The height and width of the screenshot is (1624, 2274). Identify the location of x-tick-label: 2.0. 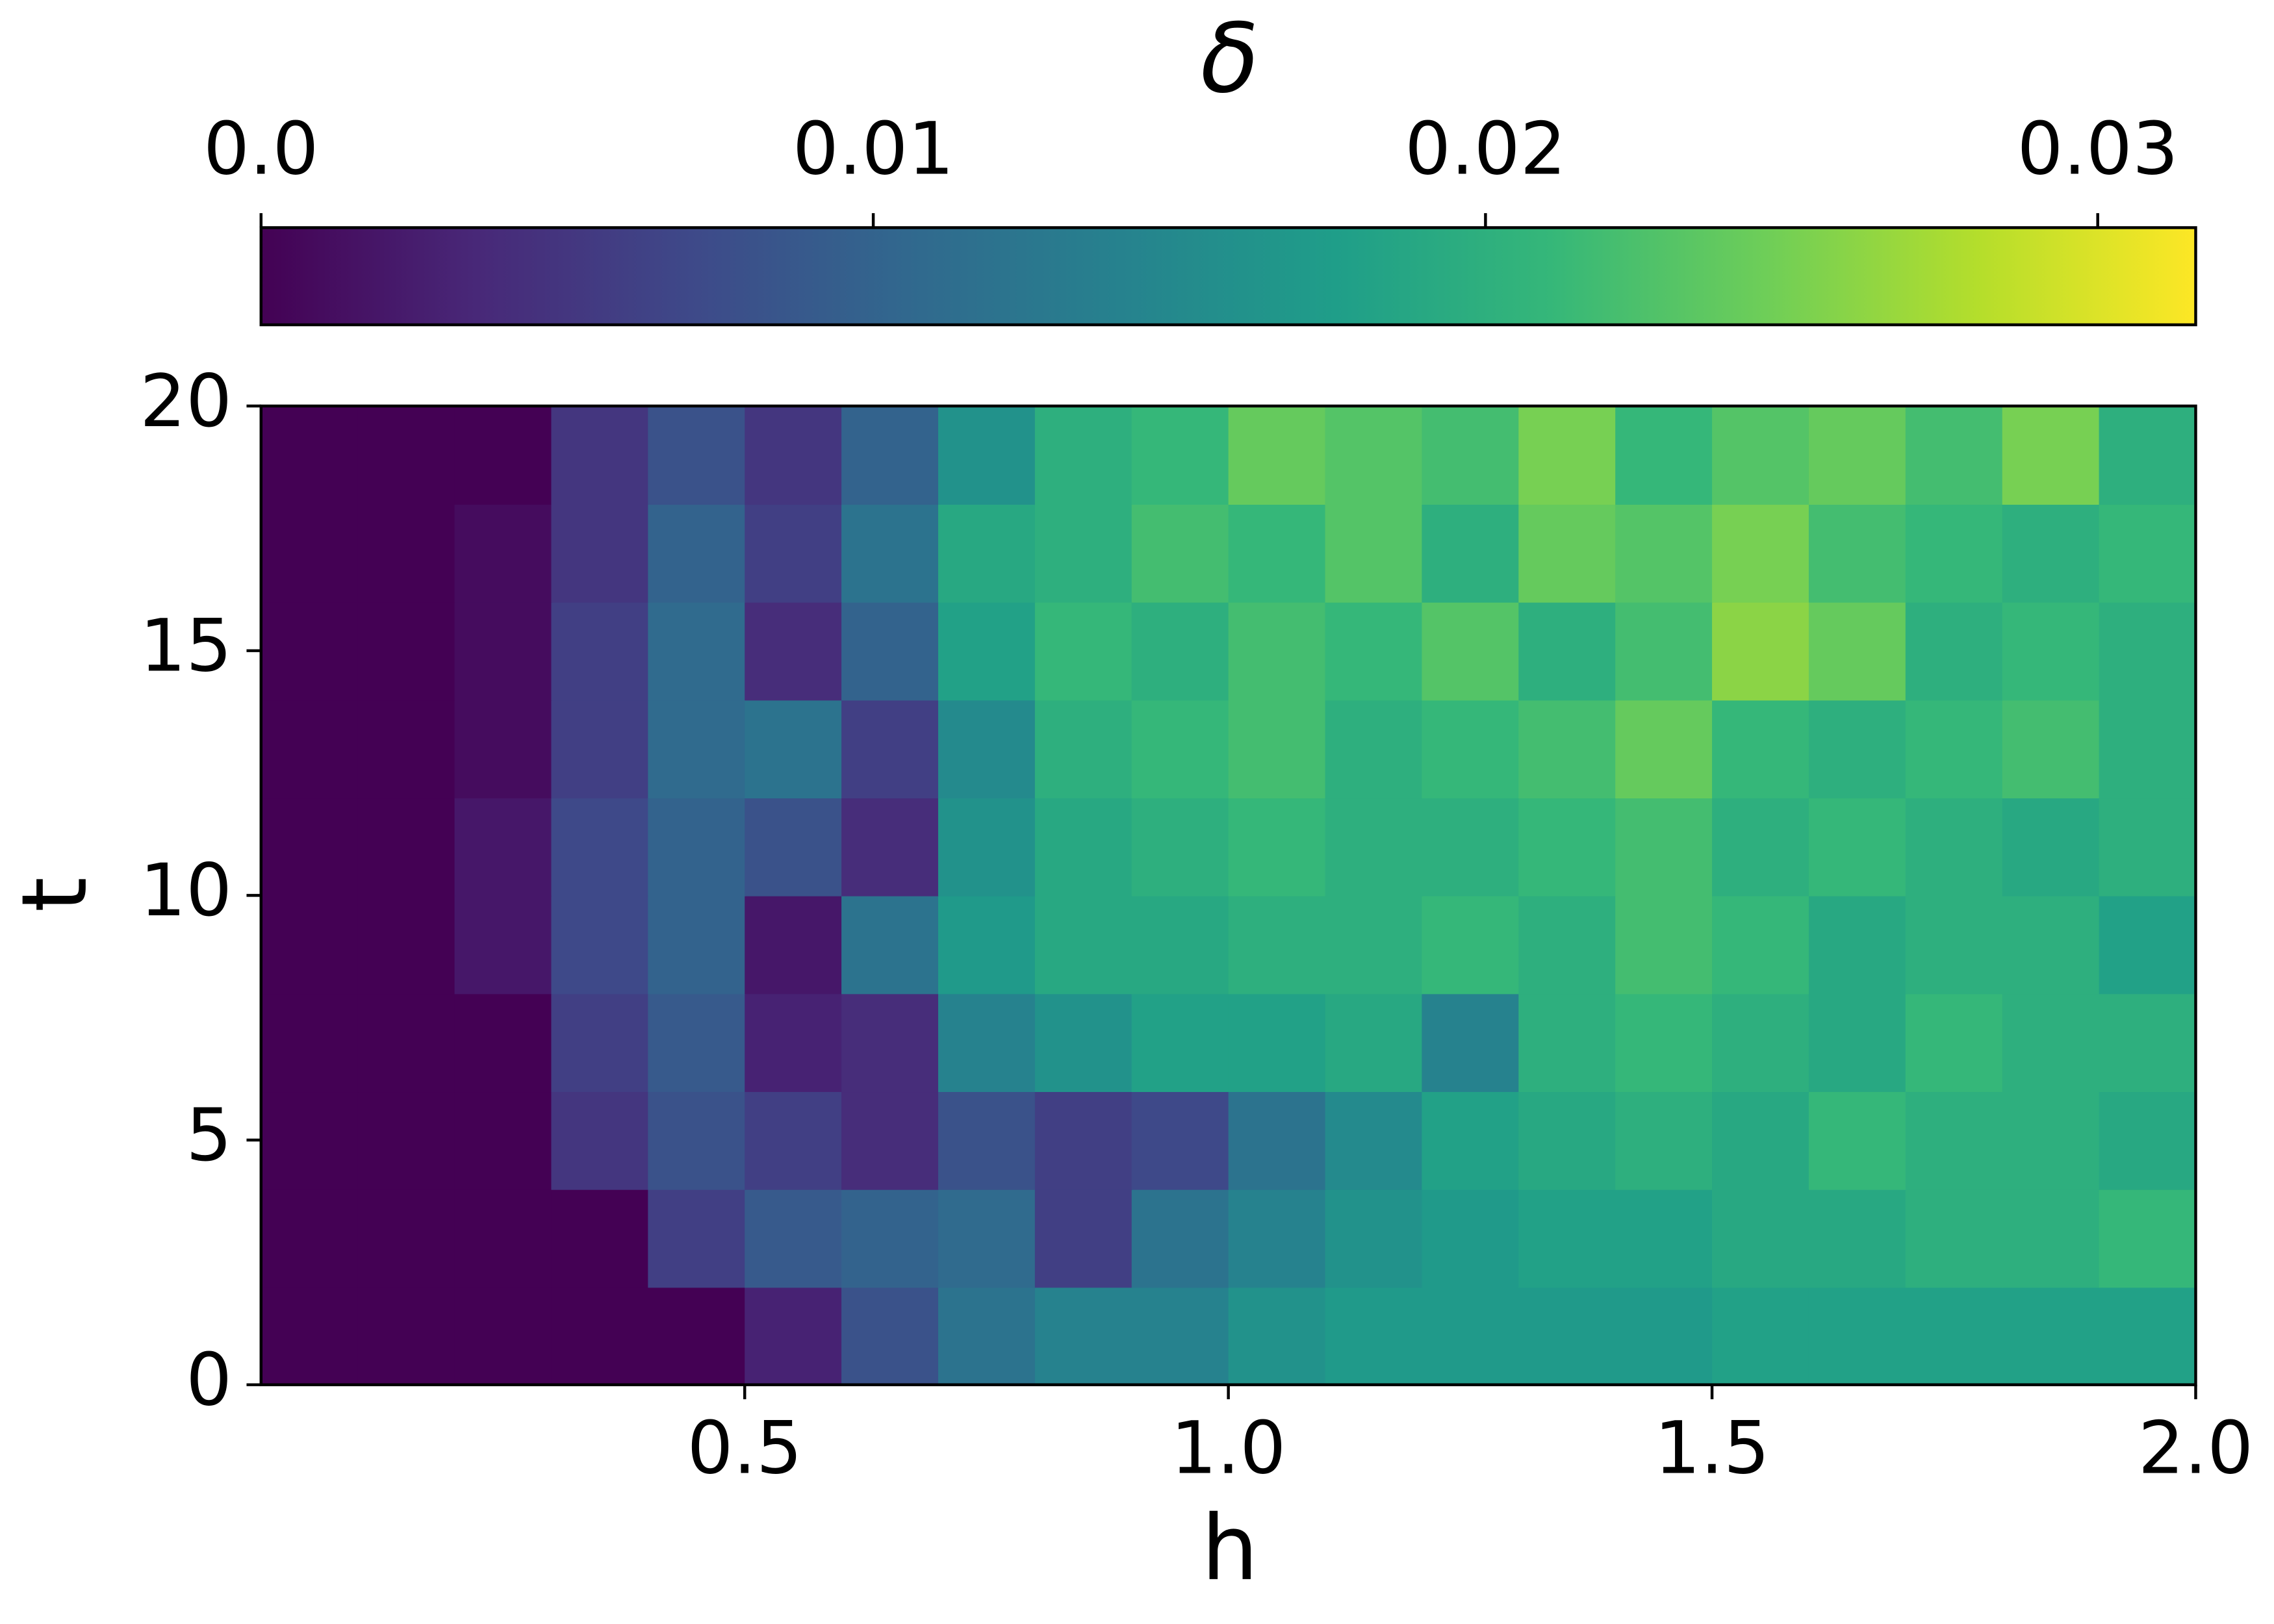
(2195, 1448).